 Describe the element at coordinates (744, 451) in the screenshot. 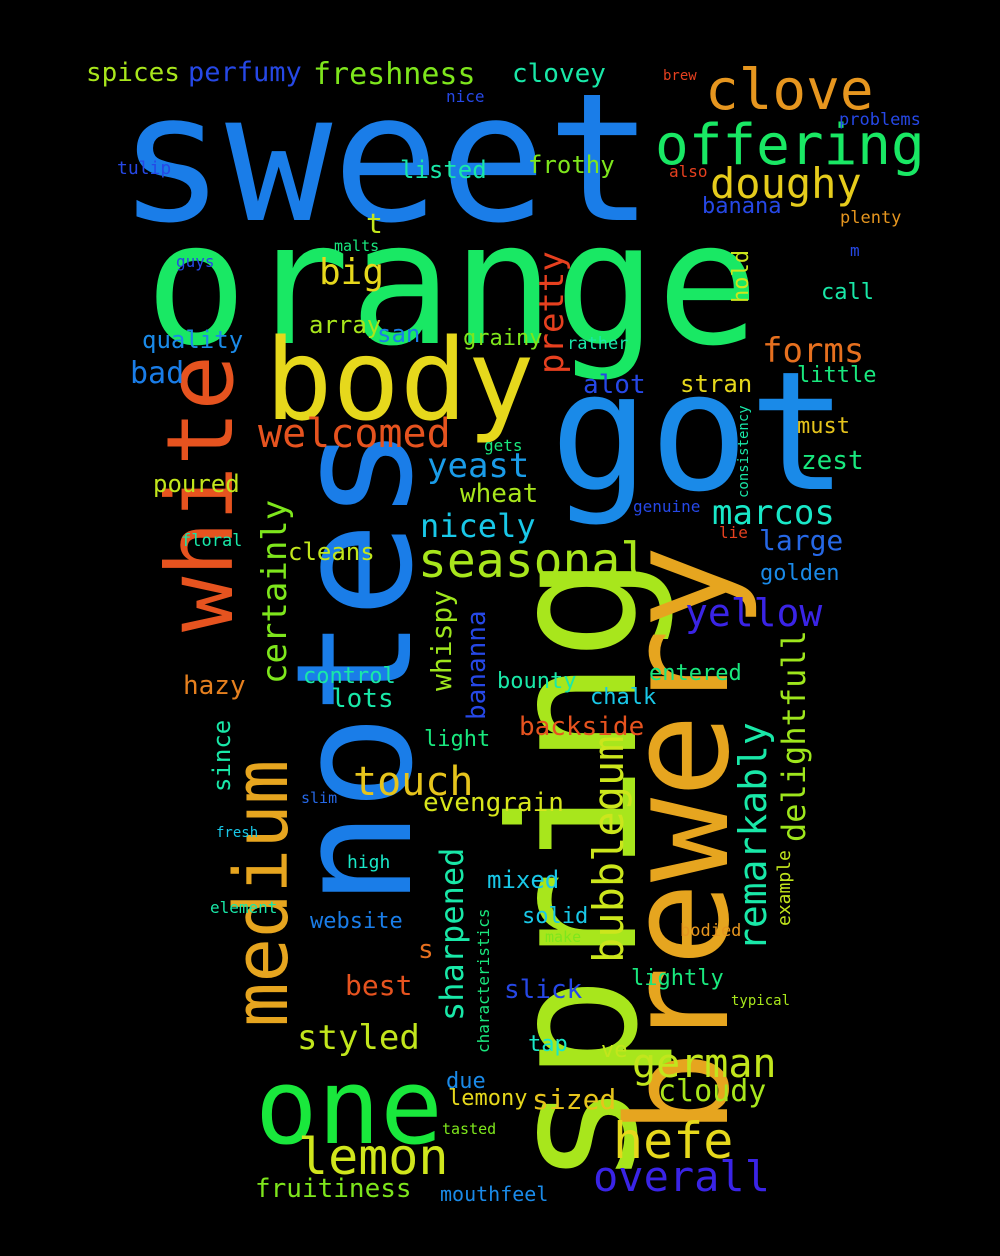

I see `cloud-word: consistency` at that location.